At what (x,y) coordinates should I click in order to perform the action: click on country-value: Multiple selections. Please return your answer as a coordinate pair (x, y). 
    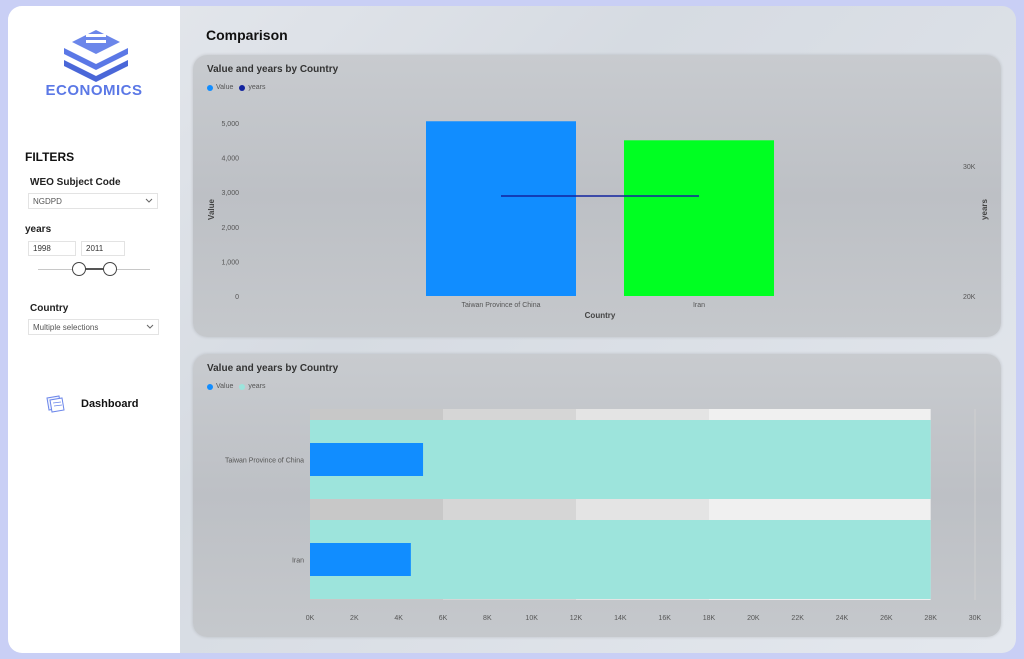
    Looking at the image, I should click on (66, 327).